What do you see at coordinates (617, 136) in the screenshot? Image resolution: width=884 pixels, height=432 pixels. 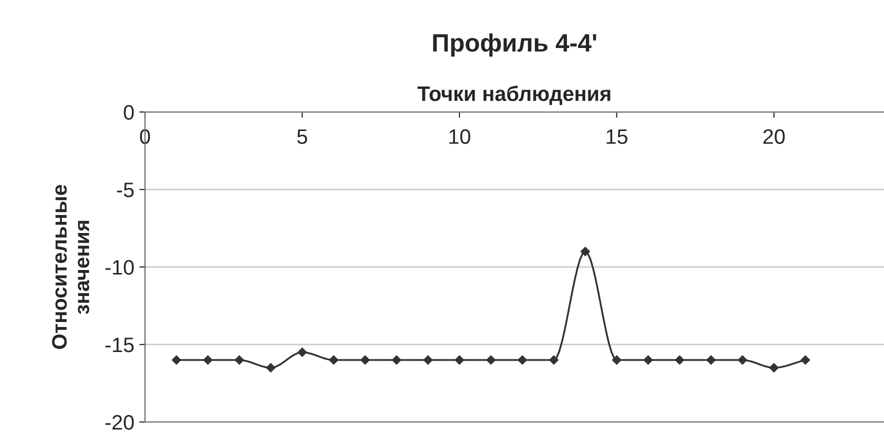 I see `x-tick-label: 15` at bounding box center [617, 136].